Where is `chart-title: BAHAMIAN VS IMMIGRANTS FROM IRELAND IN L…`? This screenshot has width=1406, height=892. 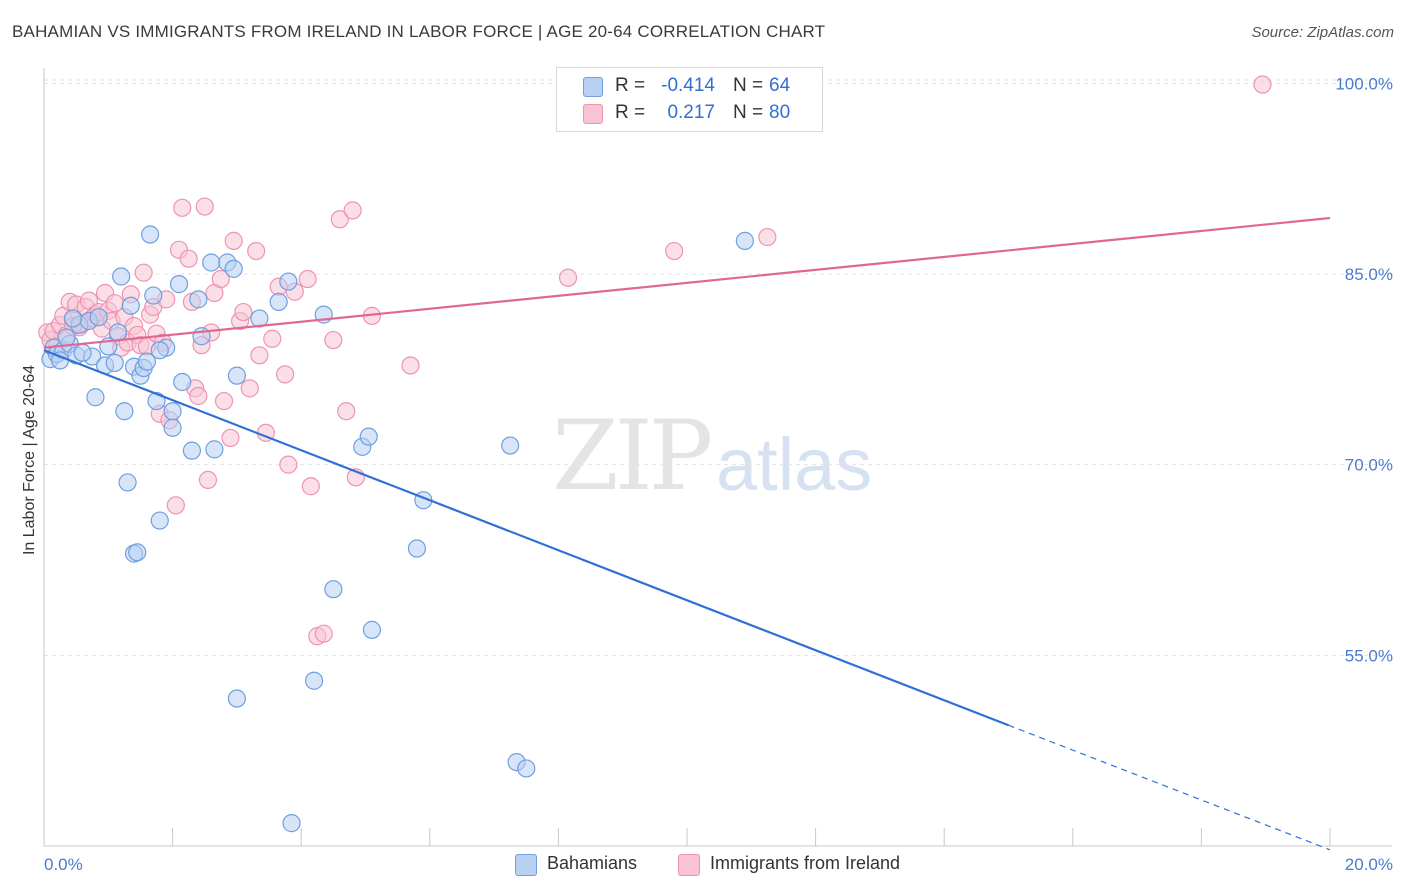 chart-title: BAHAMIAN VS IMMIGRANTS FROM IRELAND IN L… is located at coordinates (419, 31).